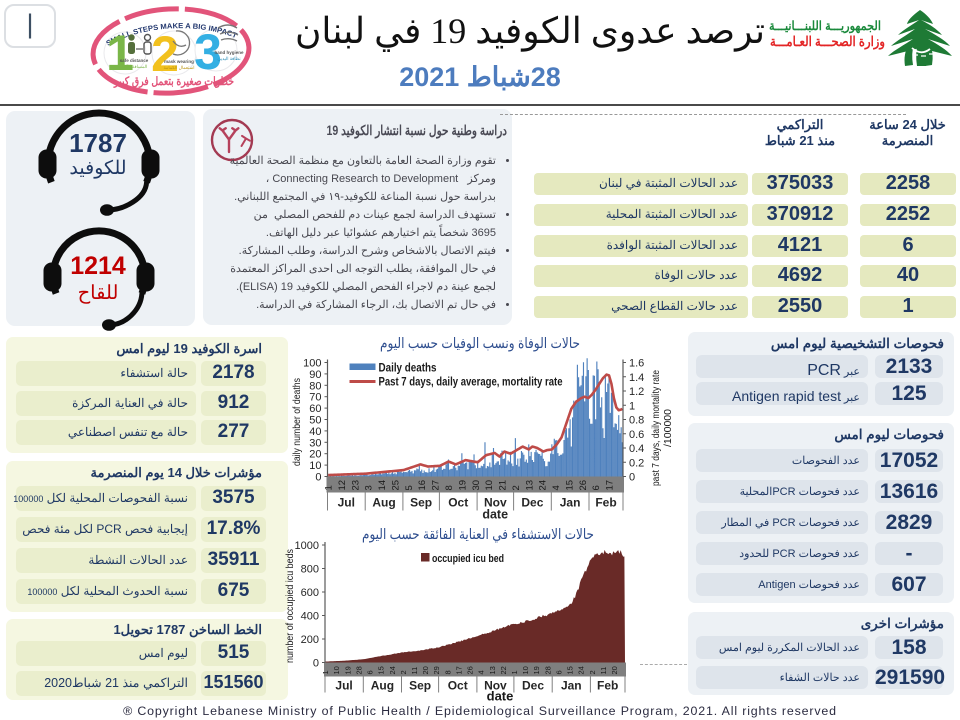  I want to click on svg-text:past 7 days, daily mortality r: past 7 days, daily mortality rate, so click(656, 428).